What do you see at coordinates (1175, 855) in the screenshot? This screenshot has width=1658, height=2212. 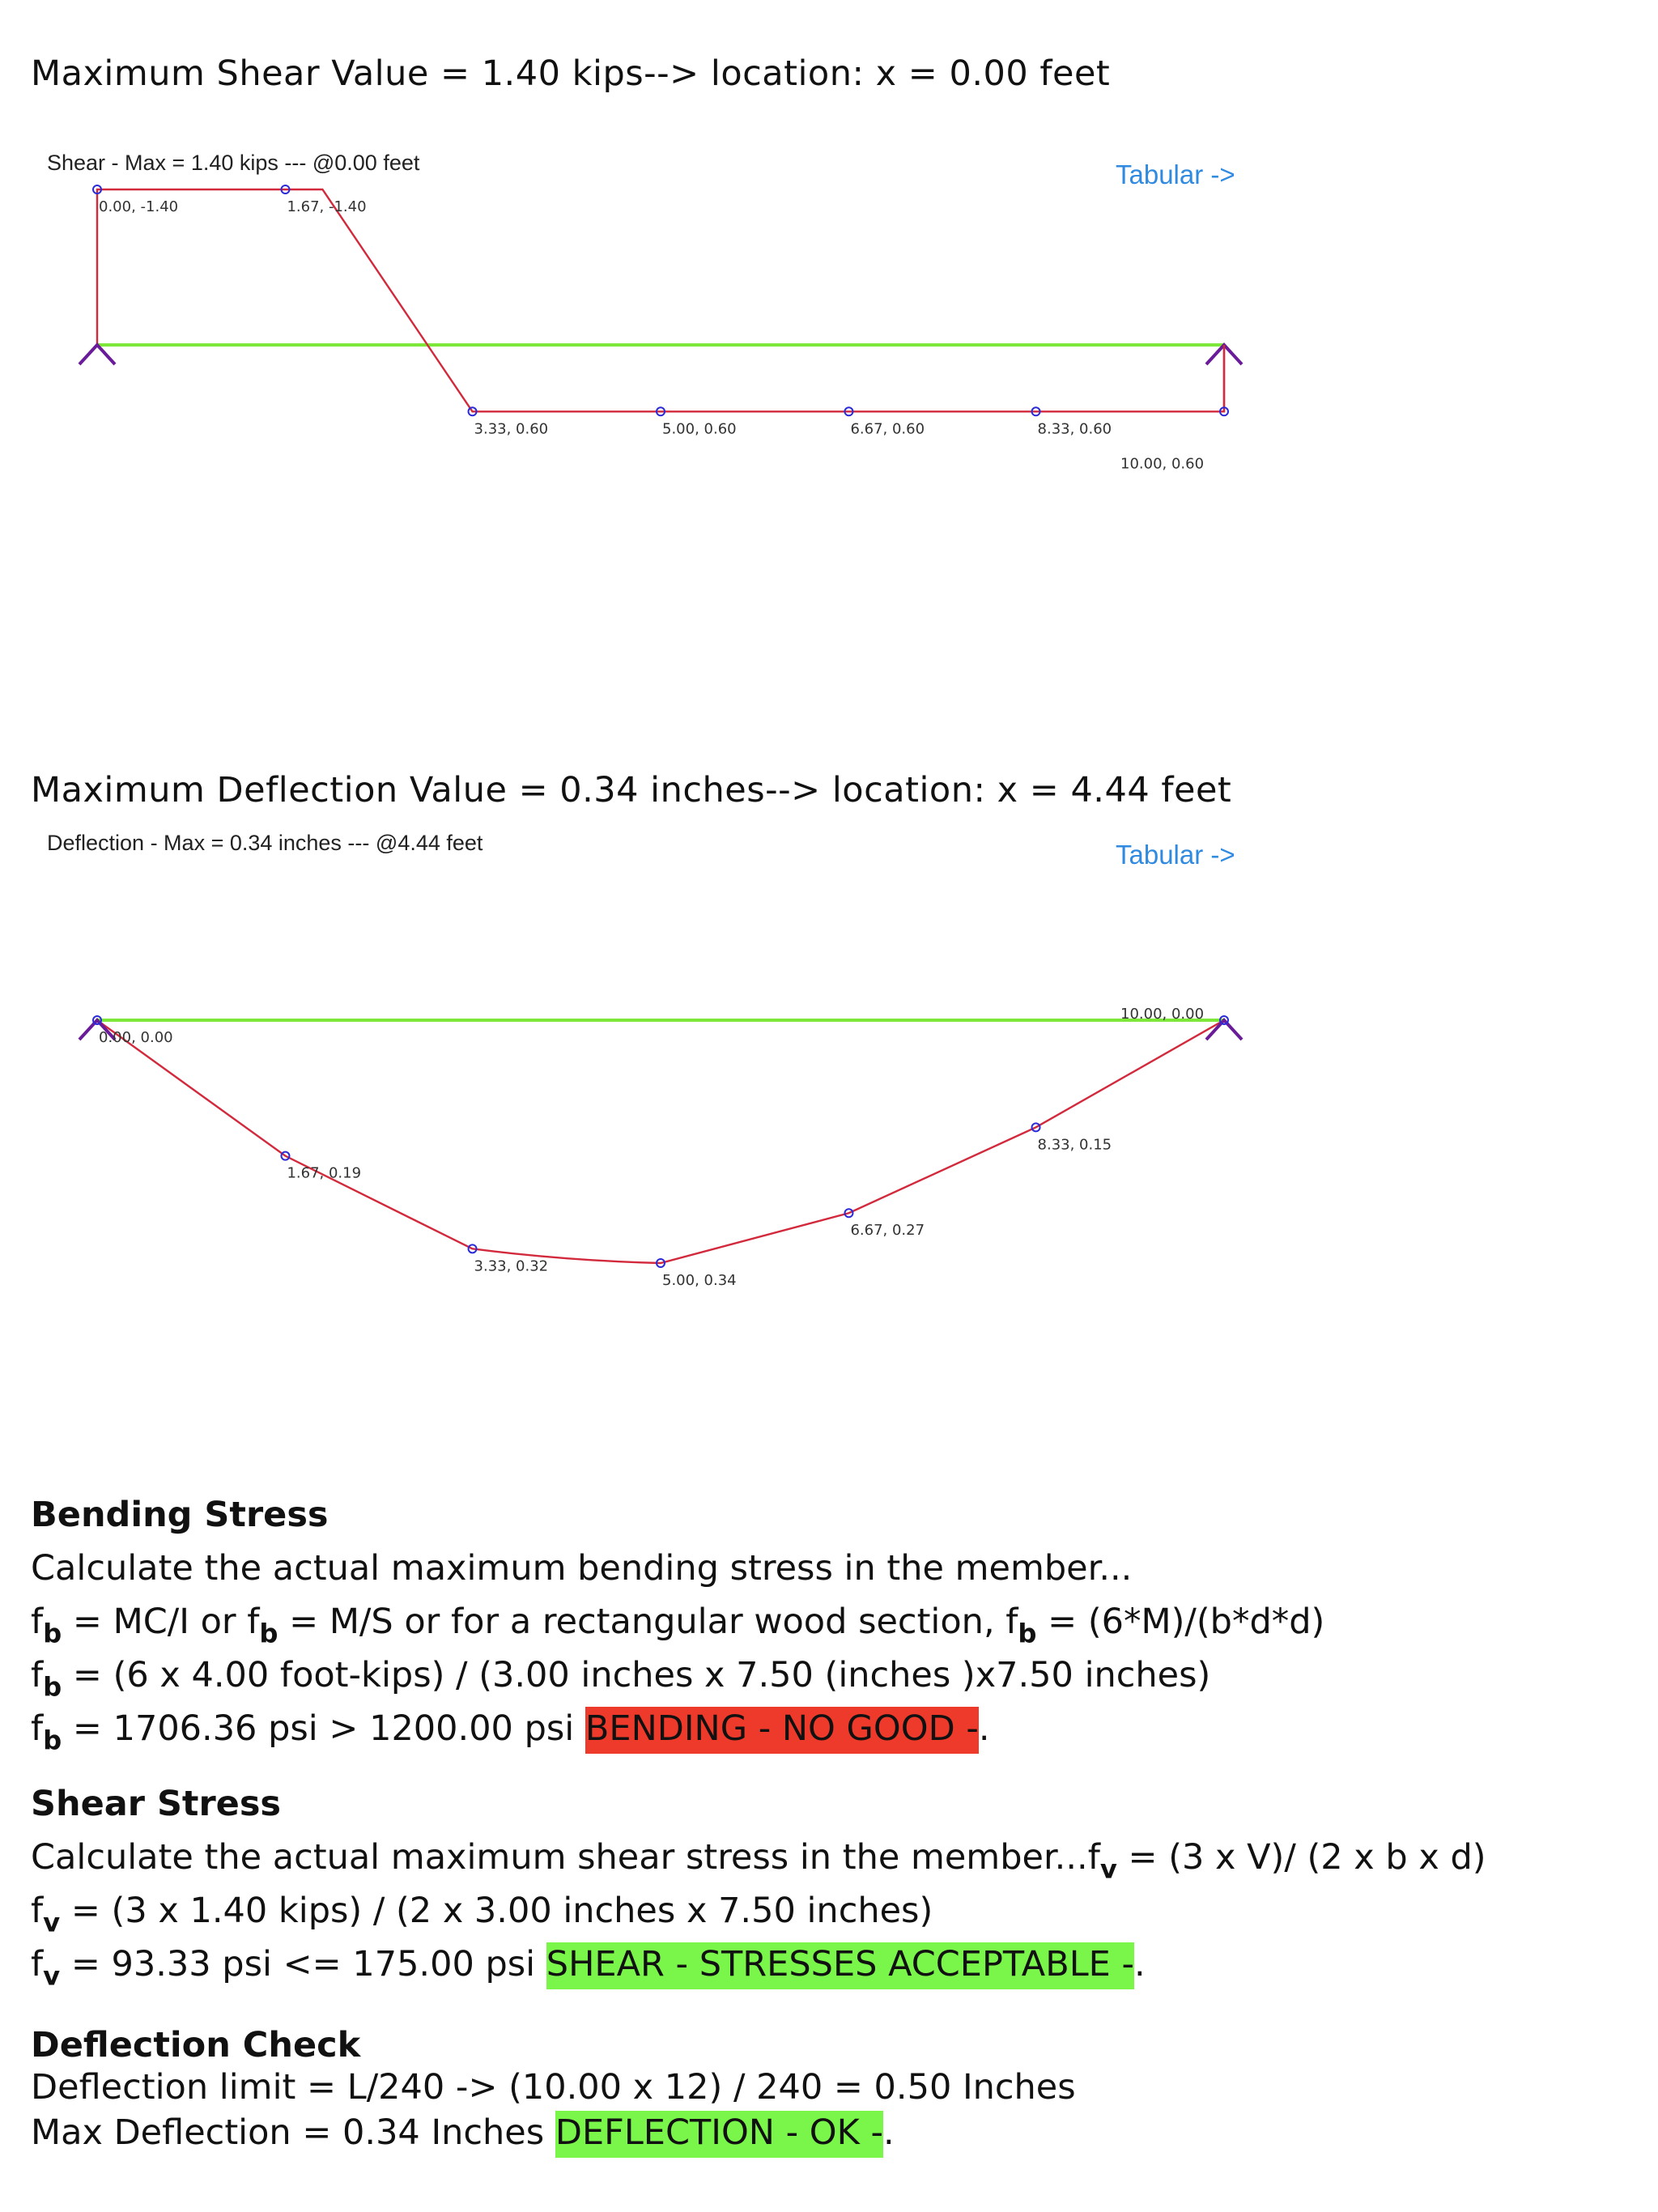 I see `deflection-tabular-link: Tabular ->` at bounding box center [1175, 855].